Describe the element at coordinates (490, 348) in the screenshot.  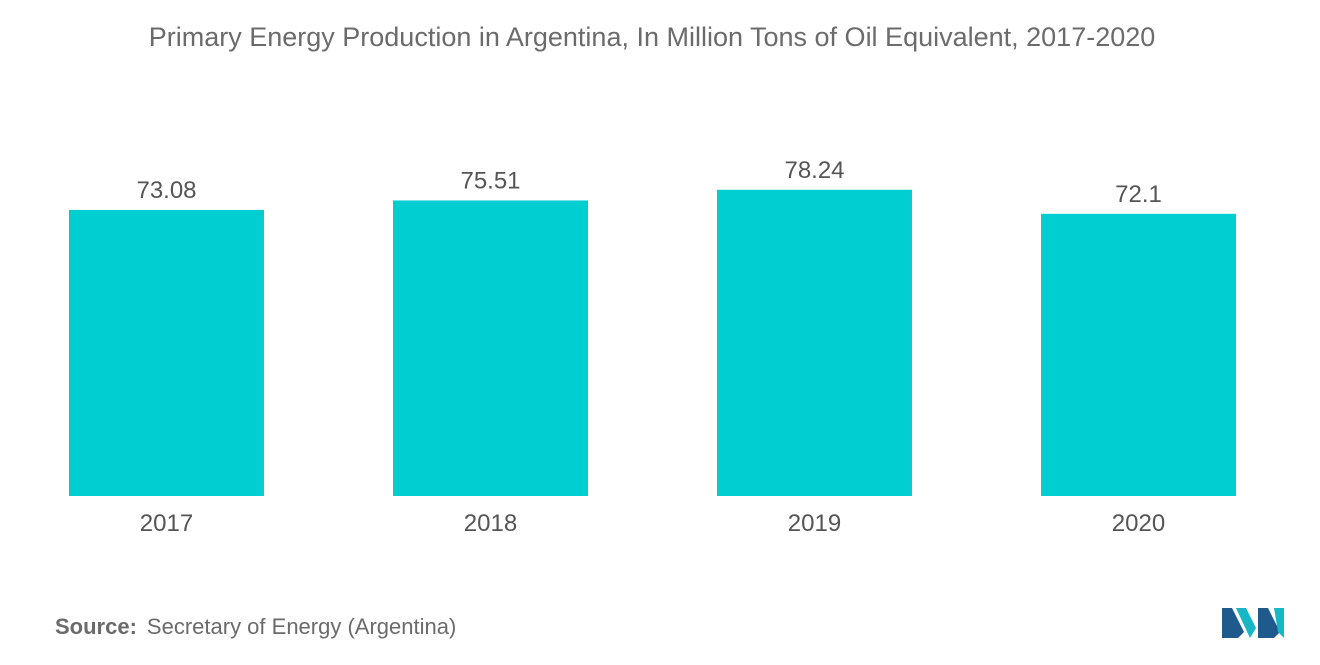
I see `bar-2018` at that location.